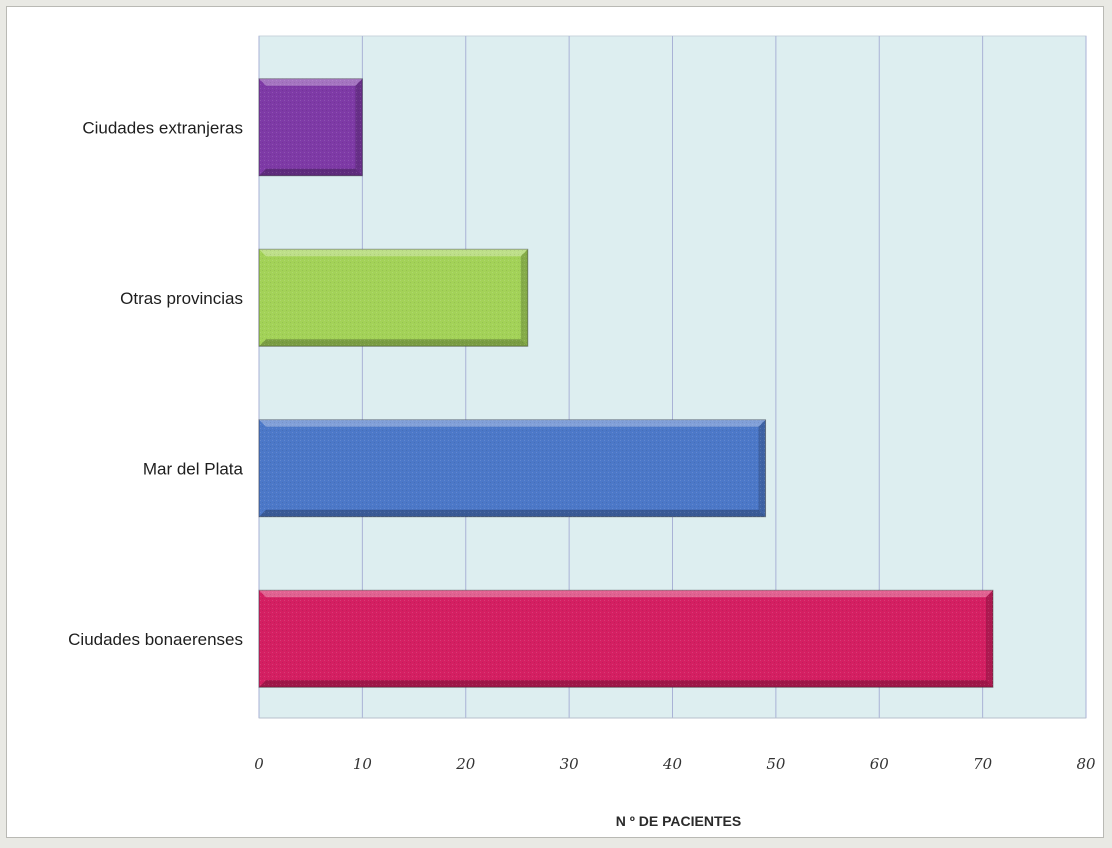 This screenshot has width=1112, height=848. What do you see at coordinates (193, 468) in the screenshot?
I see `category-label: Mar del Plata` at bounding box center [193, 468].